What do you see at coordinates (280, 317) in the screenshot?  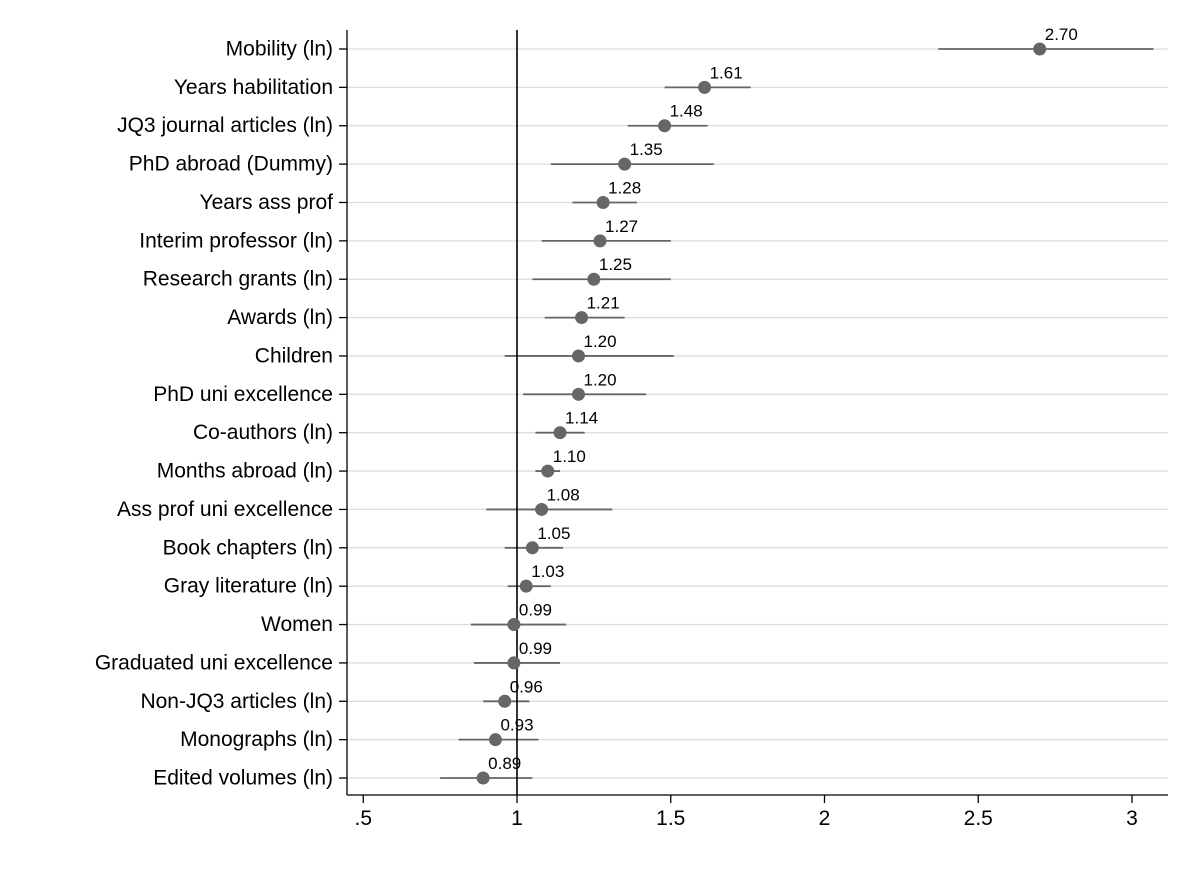 I see `category-label: Awards (ln)` at bounding box center [280, 317].